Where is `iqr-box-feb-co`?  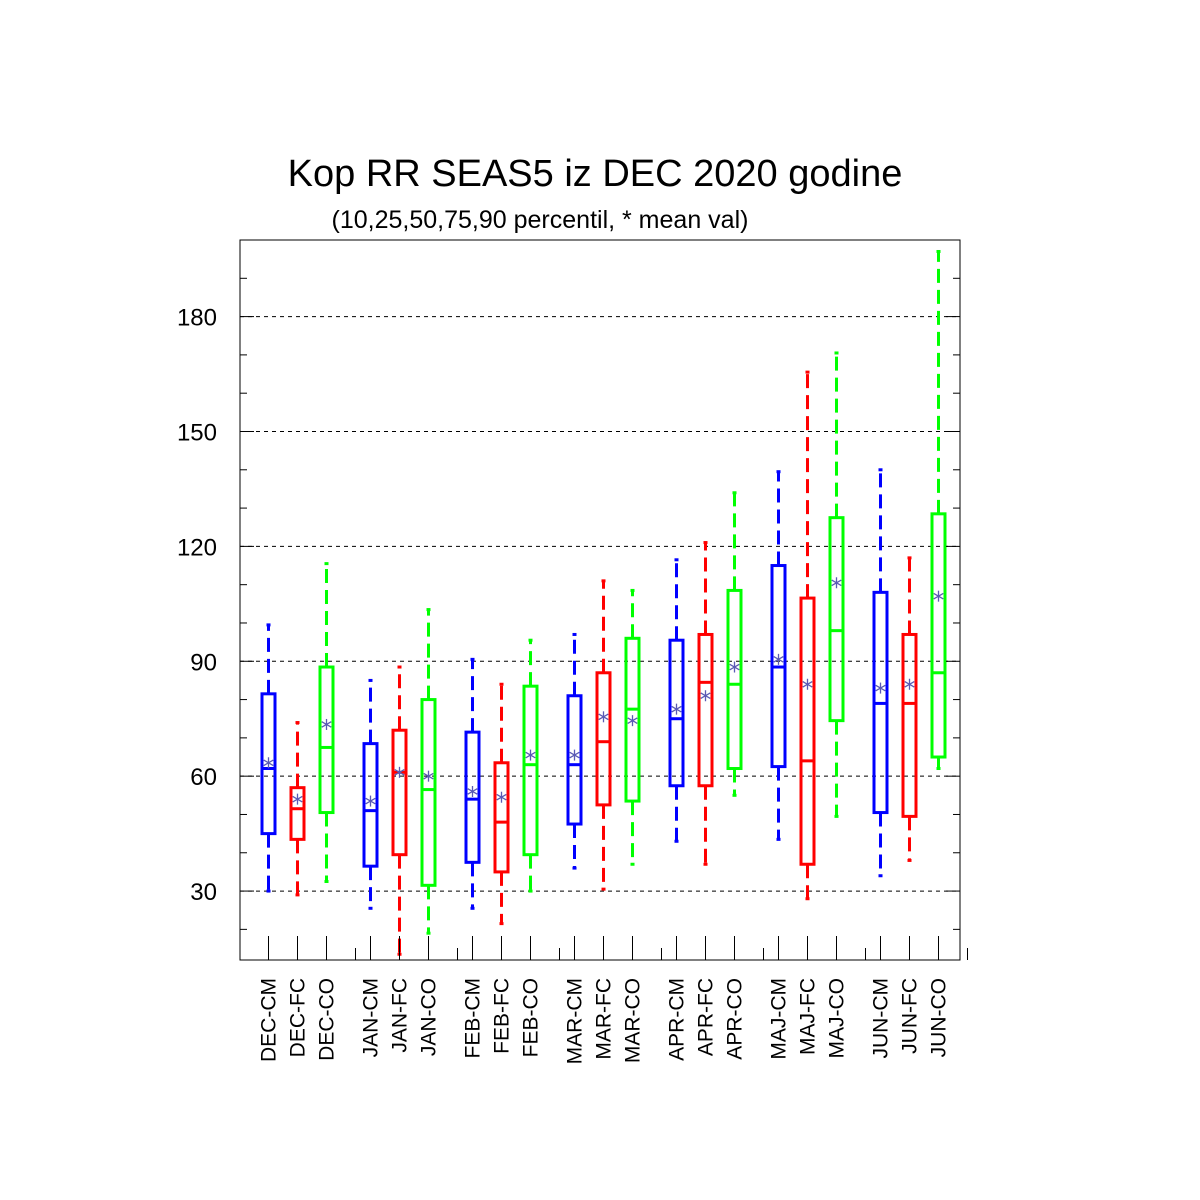 iqr-box-feb-co is located at coordinates (530, 770).